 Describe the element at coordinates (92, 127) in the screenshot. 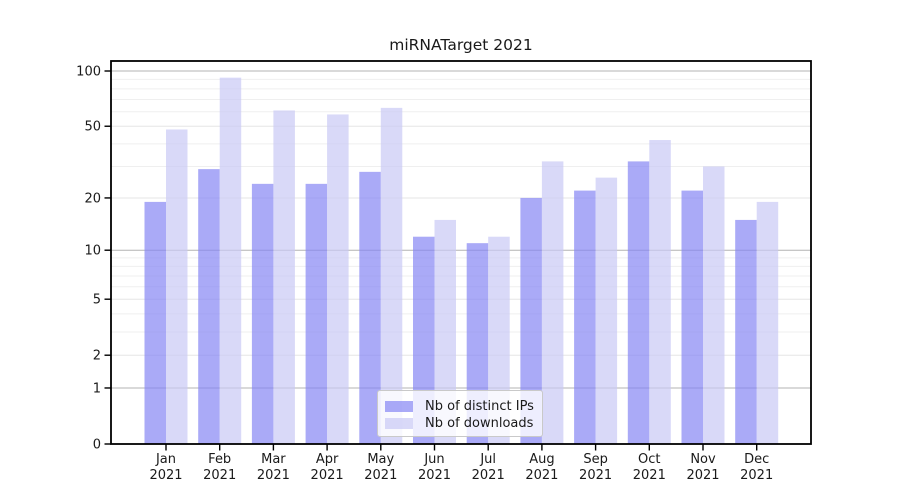

I see `y-tick-label: 50` at that location.